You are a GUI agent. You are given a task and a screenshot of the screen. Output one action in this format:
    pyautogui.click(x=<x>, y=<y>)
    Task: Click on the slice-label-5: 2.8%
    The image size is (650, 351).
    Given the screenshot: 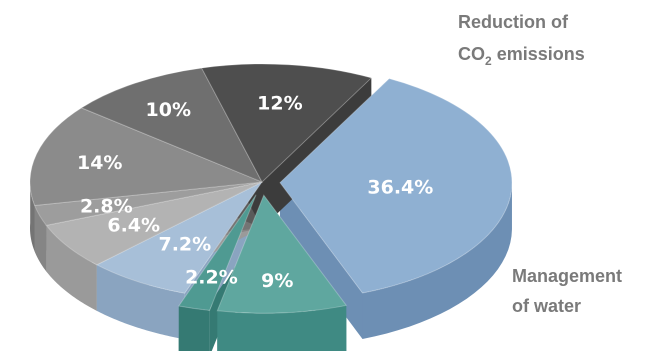 What is the action you would take?
    pyautogui.click(x=106, y=206)
    